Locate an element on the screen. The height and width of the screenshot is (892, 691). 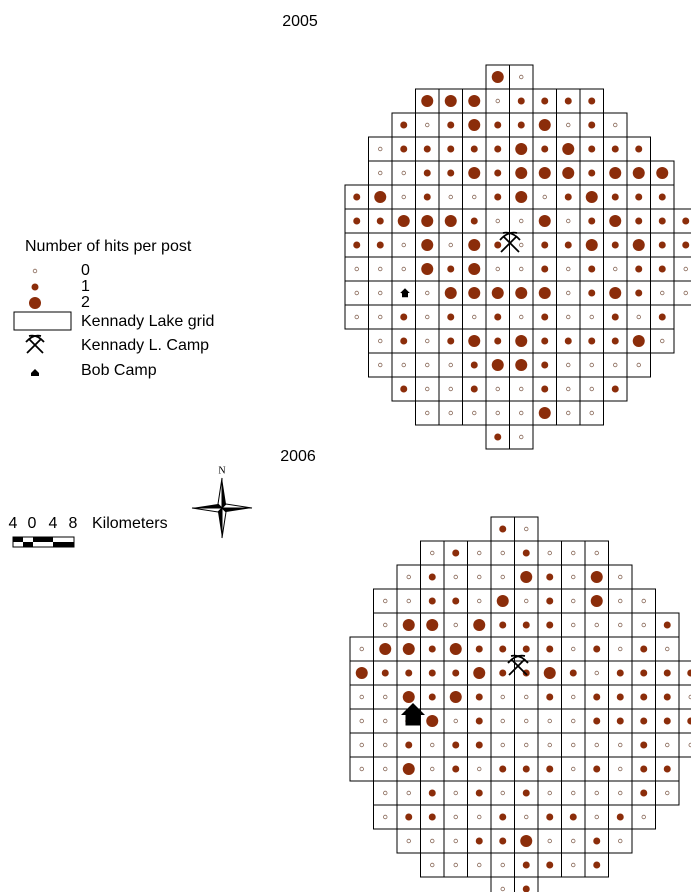
legend-label: 1 is located at coordinates (85, 286).